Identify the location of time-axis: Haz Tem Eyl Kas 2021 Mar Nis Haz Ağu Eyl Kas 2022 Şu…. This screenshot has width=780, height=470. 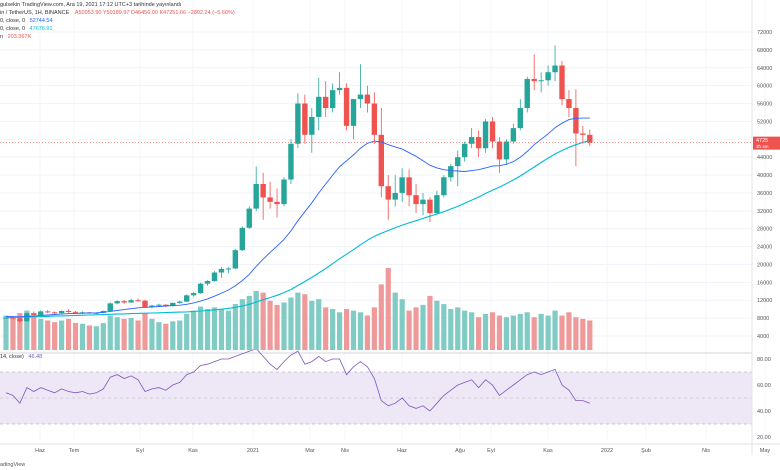
(390, 448).